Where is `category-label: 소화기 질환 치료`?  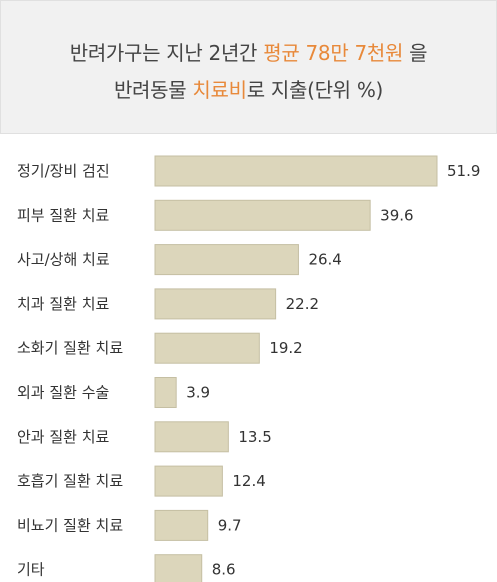
category-label: 소화기 질환 치료 is located at coordinates (70, 348).